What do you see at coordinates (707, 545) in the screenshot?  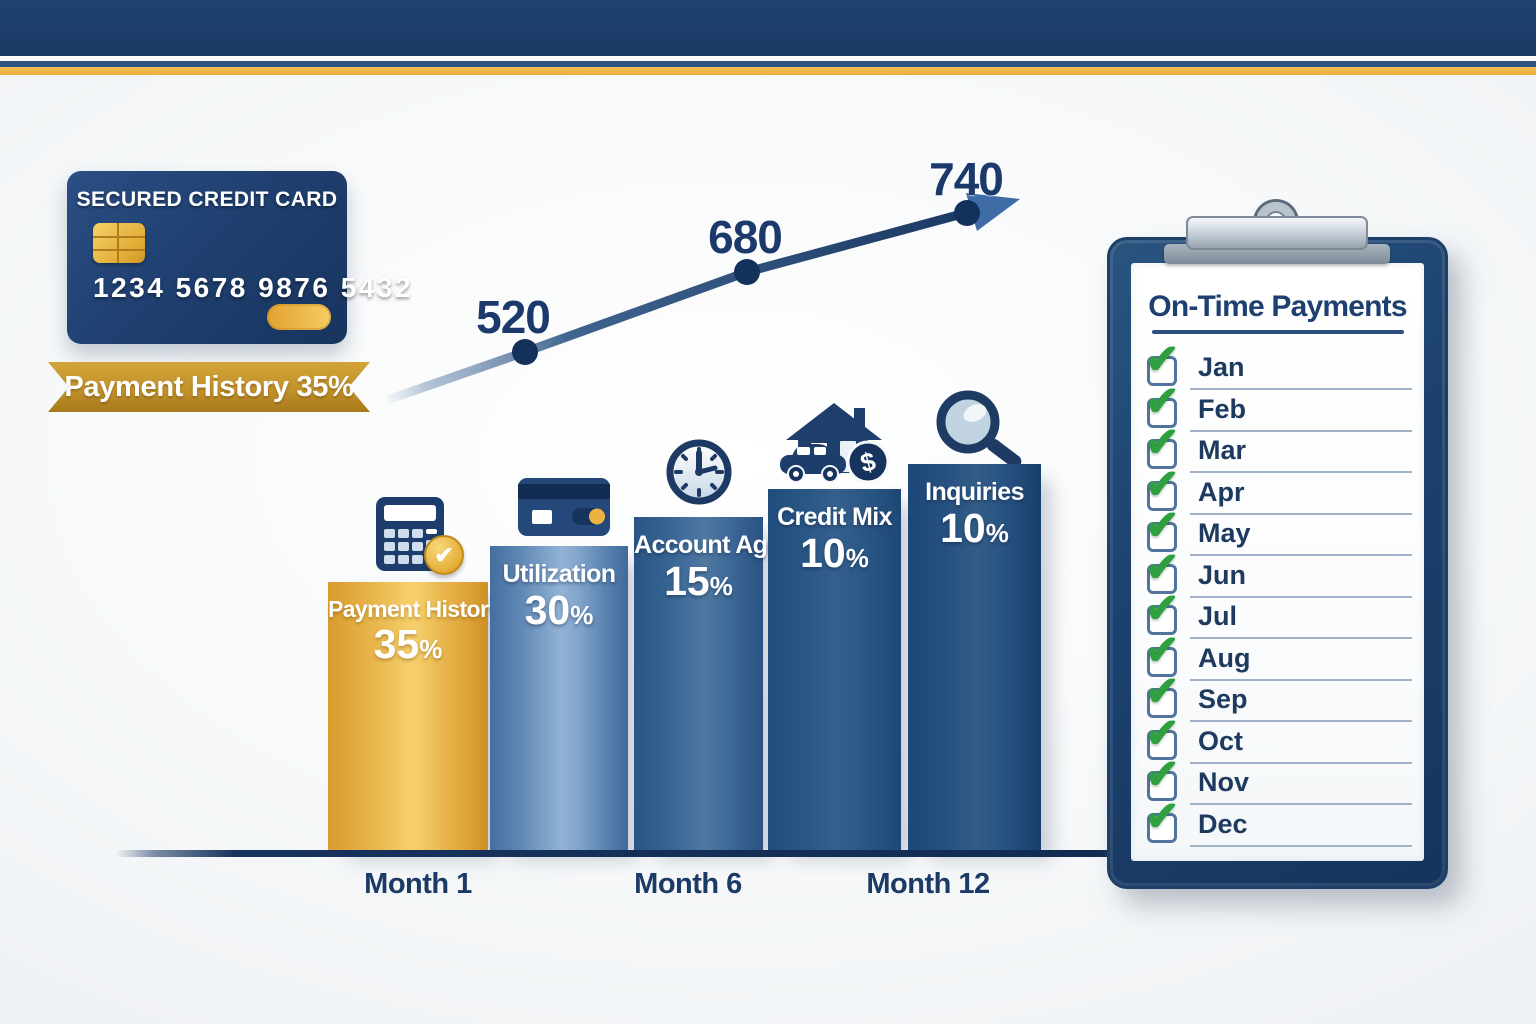 I see `factor-name: Account Age` at bounding box center [707, 545].